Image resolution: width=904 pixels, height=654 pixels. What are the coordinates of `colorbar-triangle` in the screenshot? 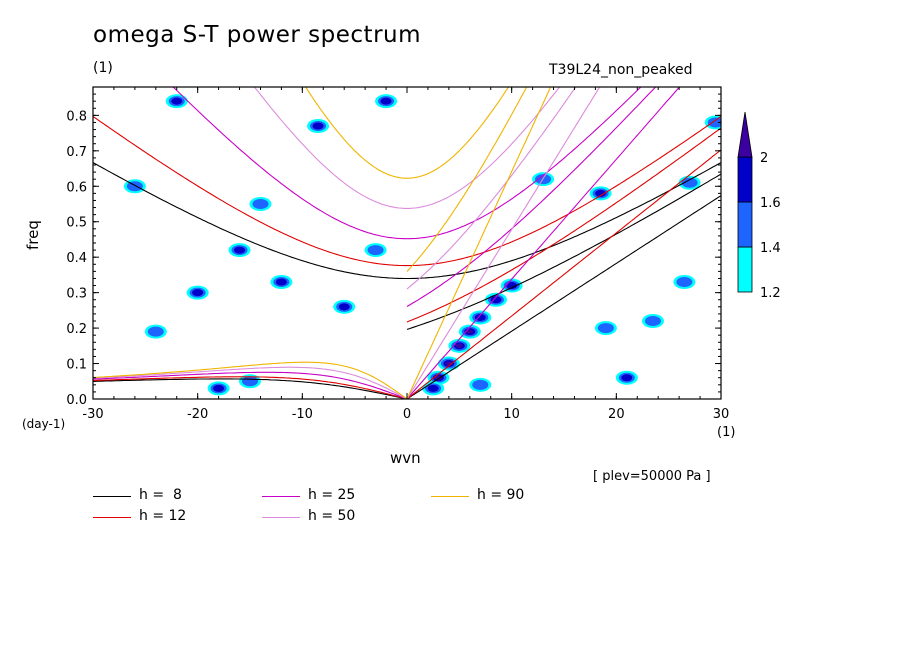 It's located at (745, 134).